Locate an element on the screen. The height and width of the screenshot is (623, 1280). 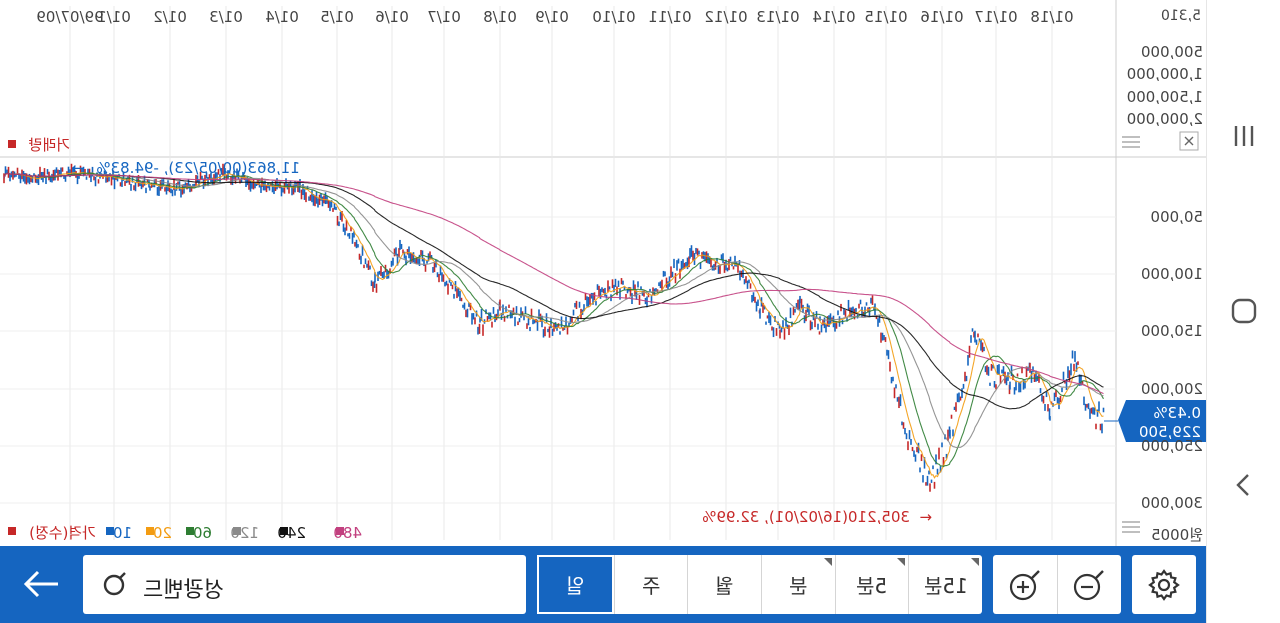
period-tab-1: 주 is located at coordinates (650, 584).